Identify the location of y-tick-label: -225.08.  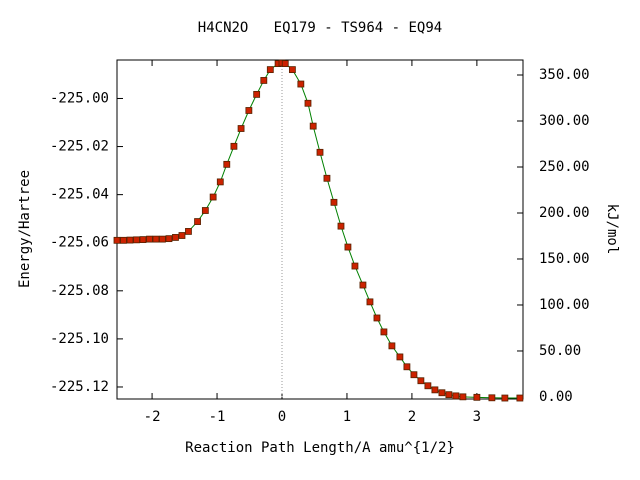
(79, 291).